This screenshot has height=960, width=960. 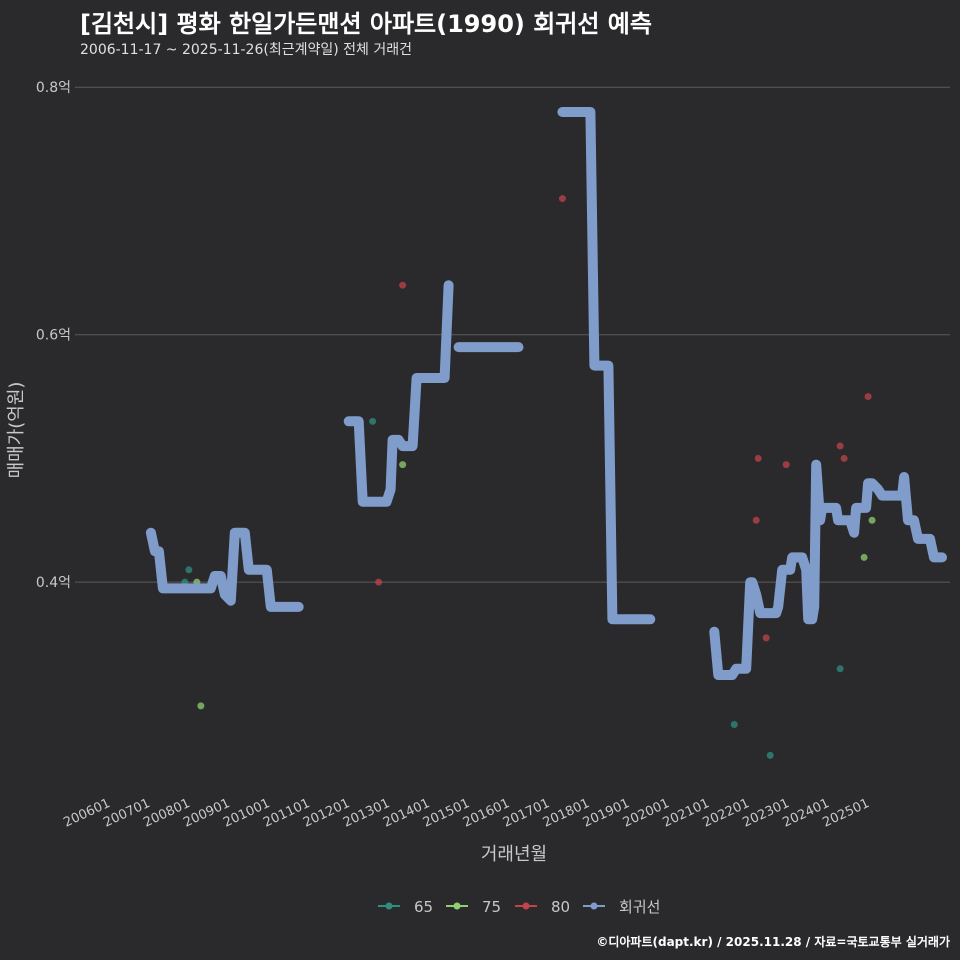 I want to click on legend: 65 75 80 회귀선, so click(x=519, y=907).